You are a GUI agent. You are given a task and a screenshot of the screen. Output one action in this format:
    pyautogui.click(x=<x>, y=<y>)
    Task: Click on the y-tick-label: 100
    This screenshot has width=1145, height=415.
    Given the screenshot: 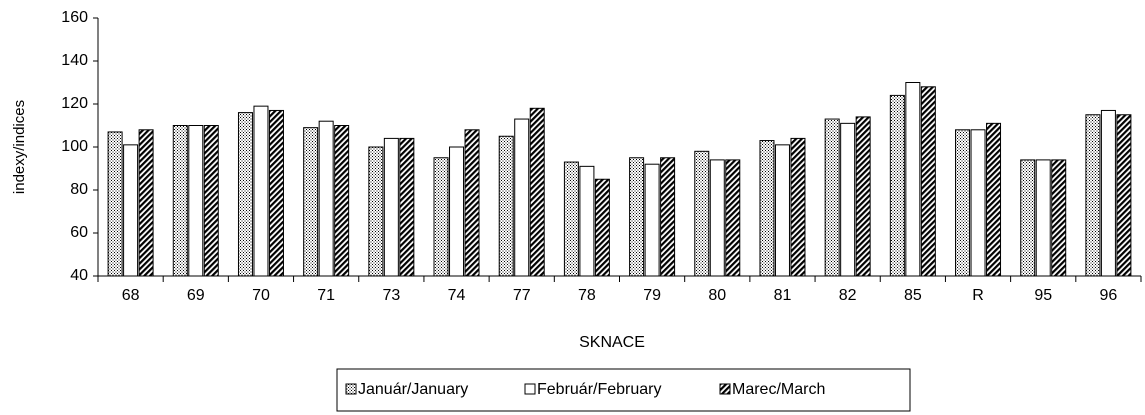 What is the action you would take?
    pyautogui.click(x=74, y=146)
    